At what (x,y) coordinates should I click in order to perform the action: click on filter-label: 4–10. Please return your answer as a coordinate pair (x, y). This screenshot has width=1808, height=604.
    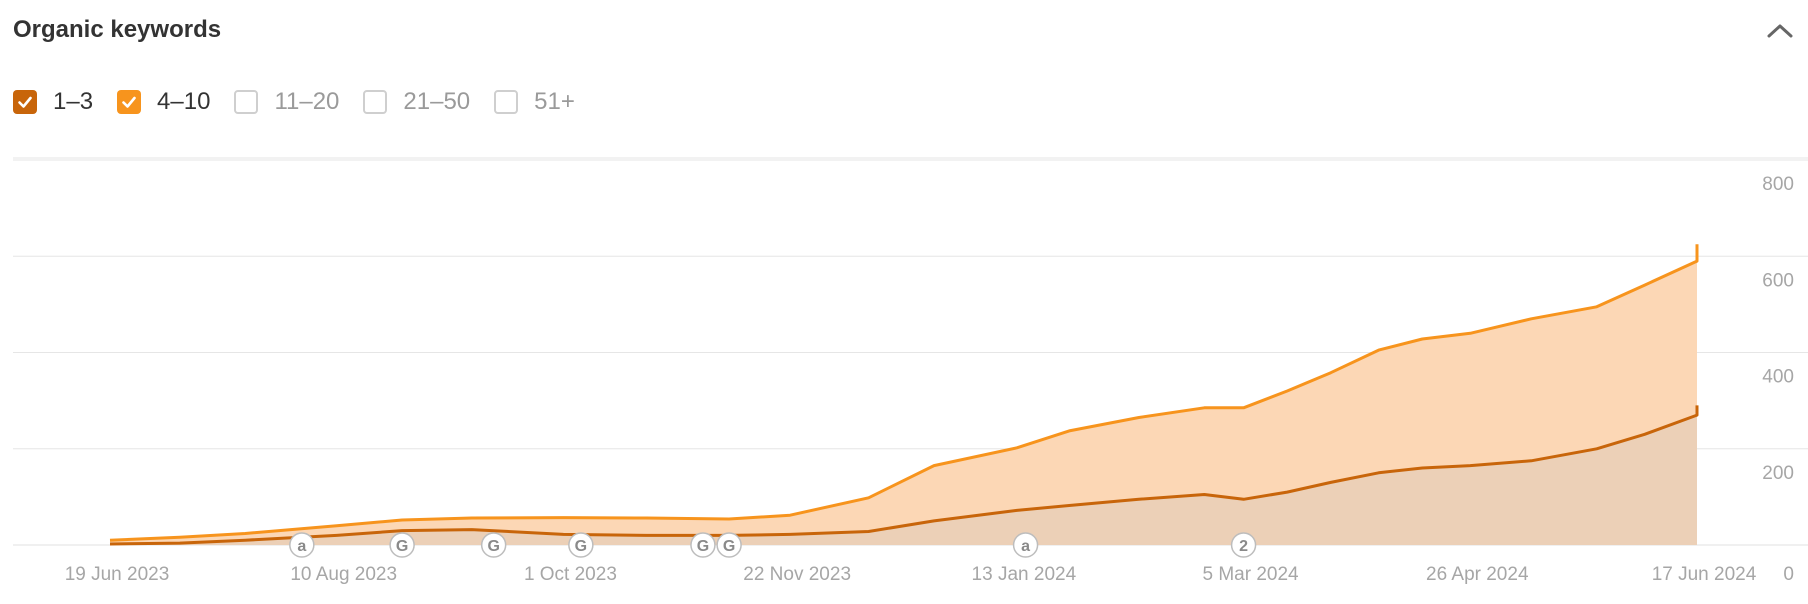
    Looking at the image, I should click on (184, 101).